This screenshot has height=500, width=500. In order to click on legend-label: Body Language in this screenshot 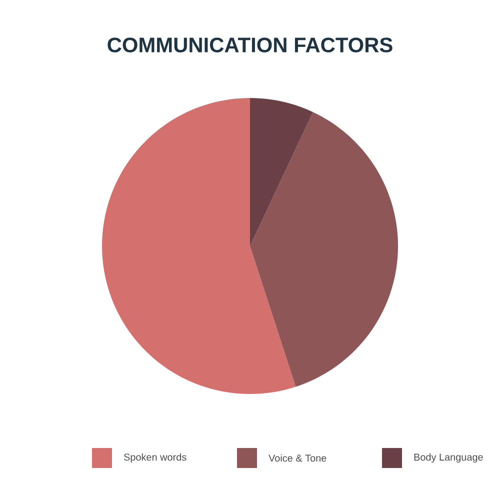, I will do `click(448, 458)`.